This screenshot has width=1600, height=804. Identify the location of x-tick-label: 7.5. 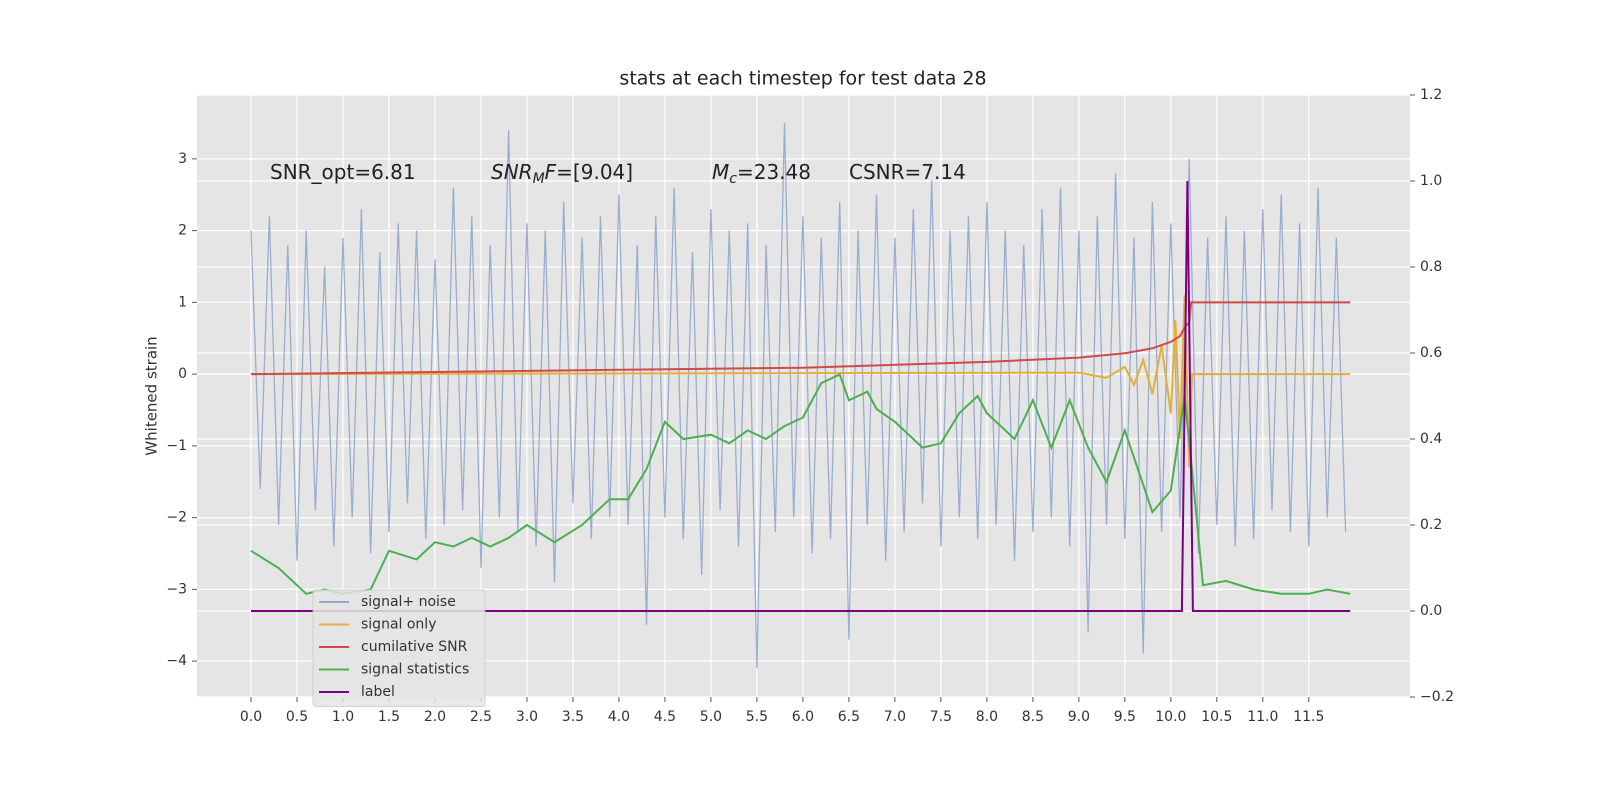
(941, 717).